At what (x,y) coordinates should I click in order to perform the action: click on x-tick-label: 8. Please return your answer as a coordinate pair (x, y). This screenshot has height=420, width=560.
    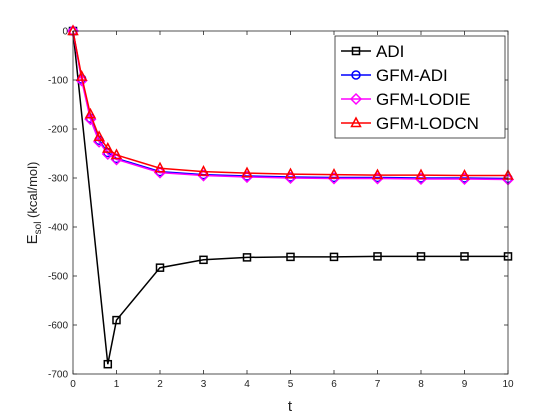
    Looking at the image, I should click on (421, 384).